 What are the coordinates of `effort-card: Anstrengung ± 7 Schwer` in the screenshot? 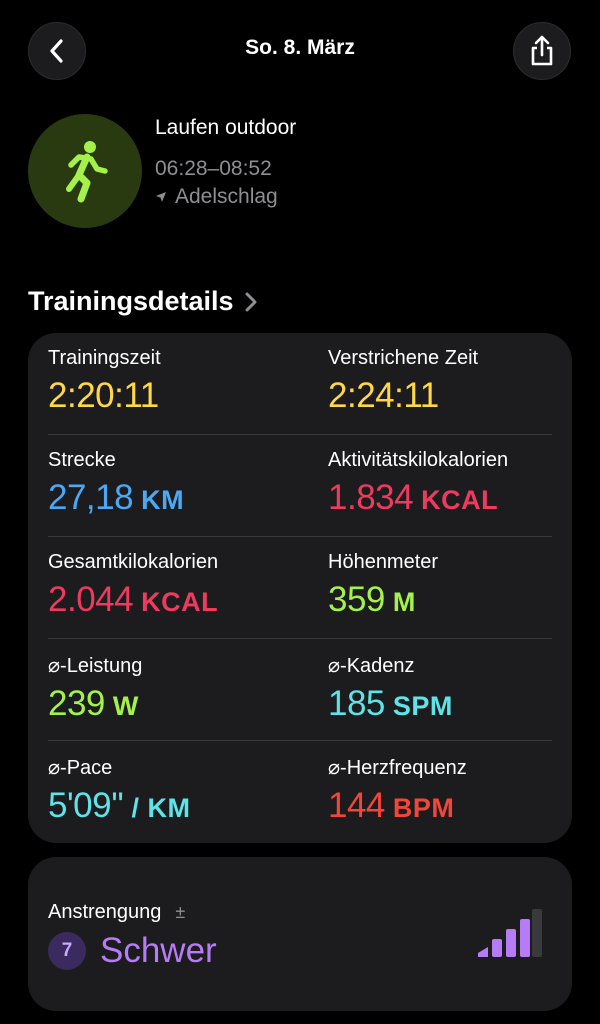 It's located at (300, 934).